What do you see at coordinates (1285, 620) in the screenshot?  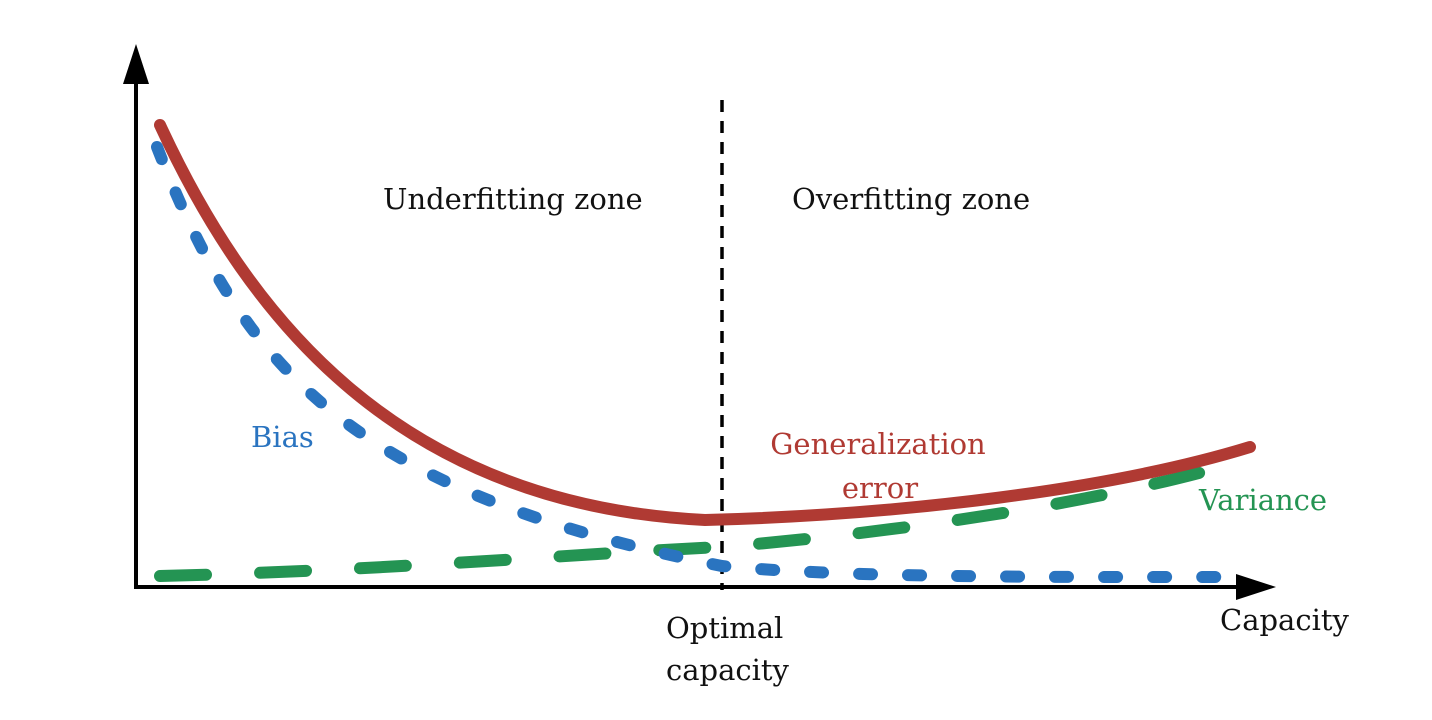 I see `x-axis-label: Capacity` at bounding box center [1285, 620].